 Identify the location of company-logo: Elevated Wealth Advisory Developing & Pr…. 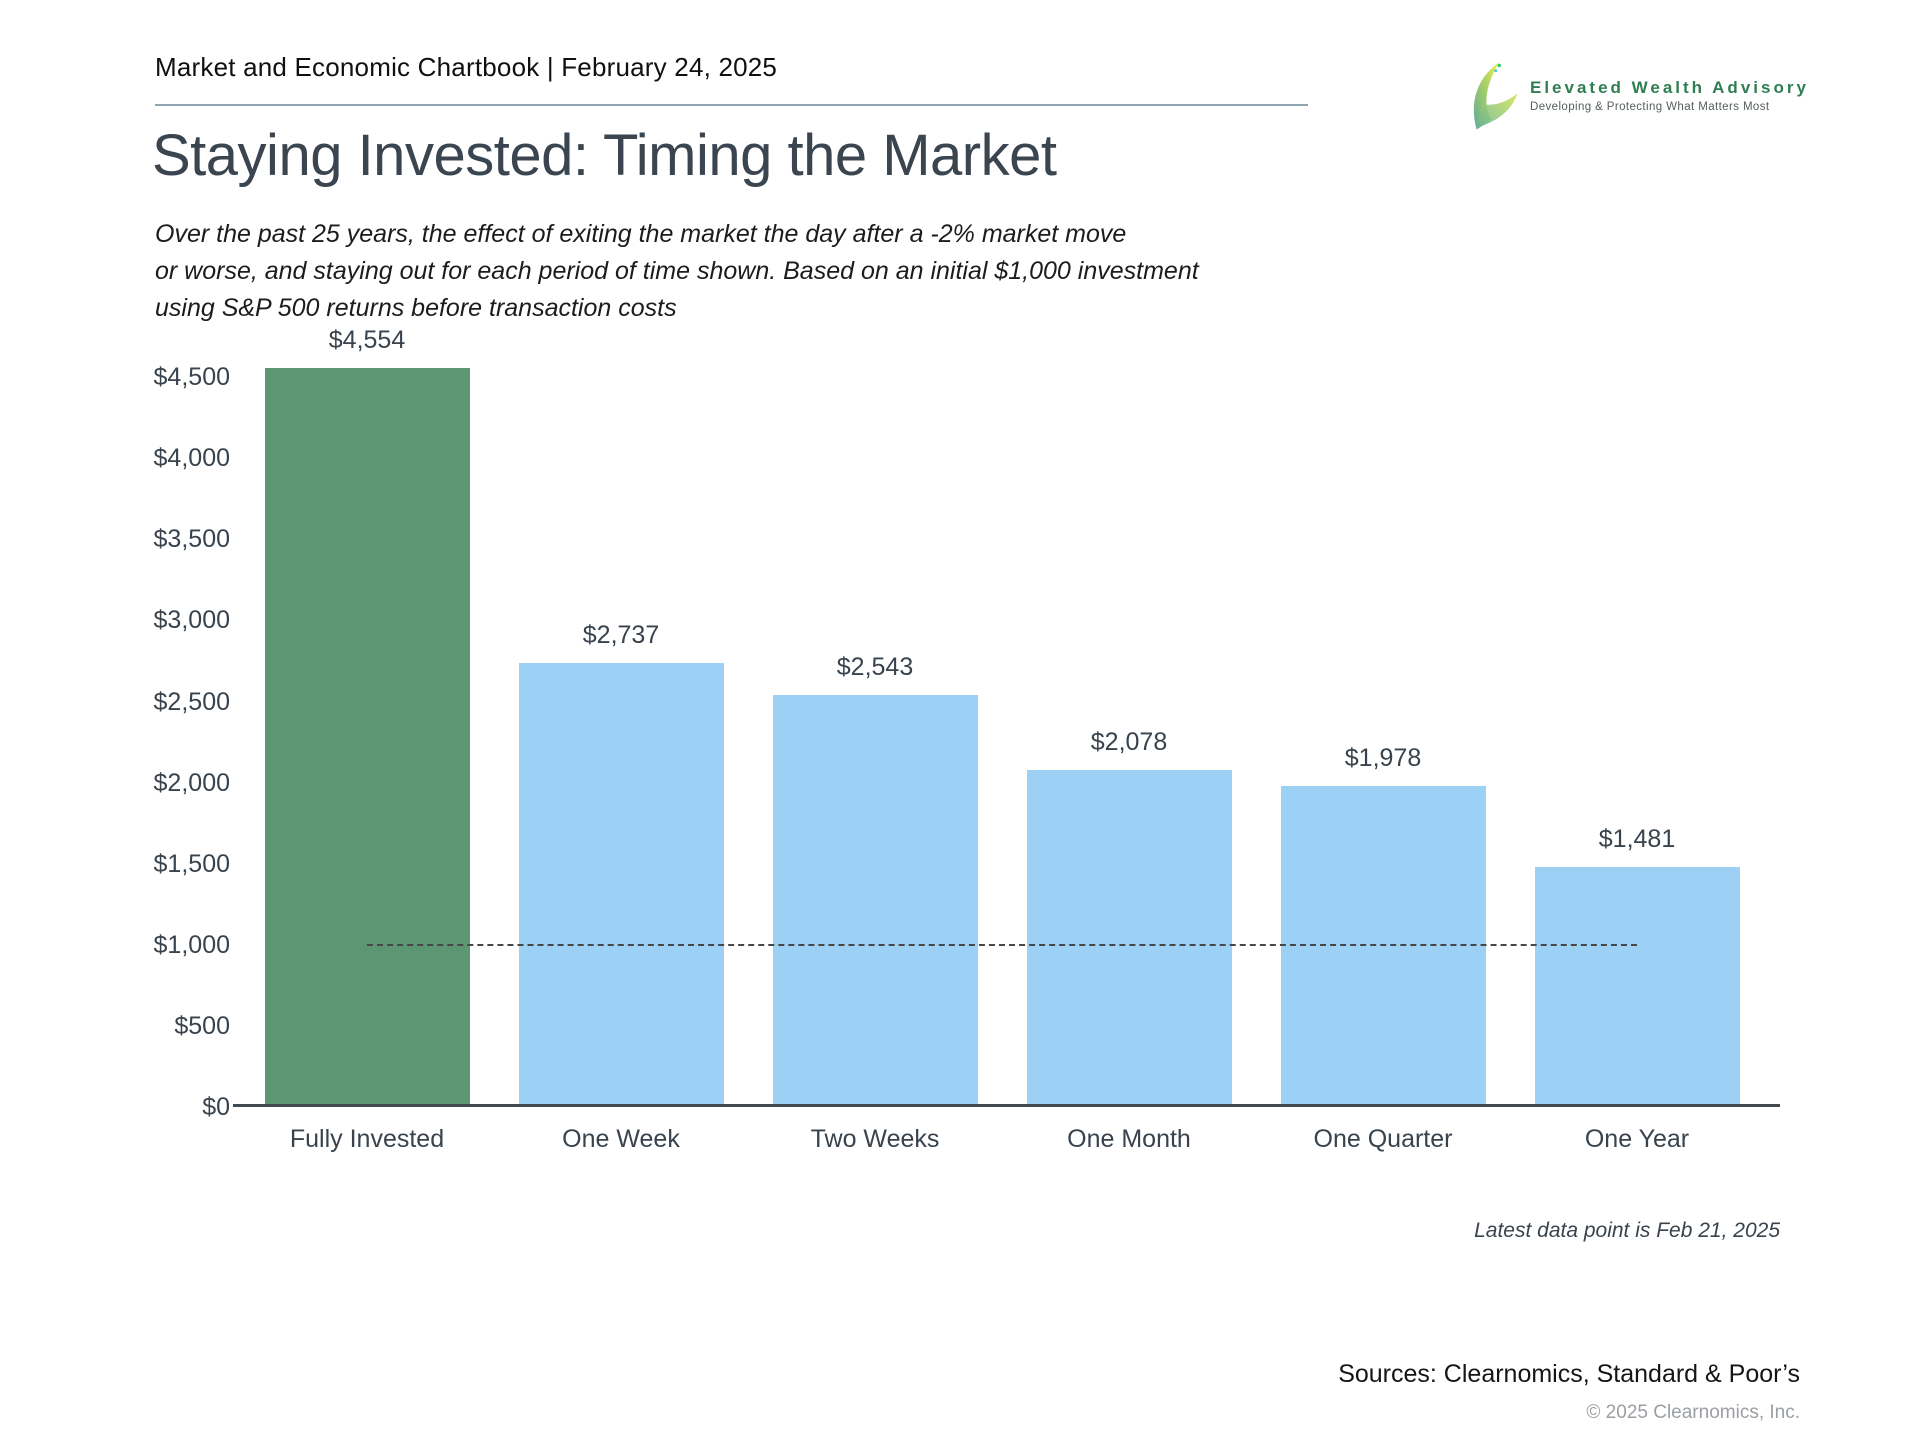
(1638, 95).